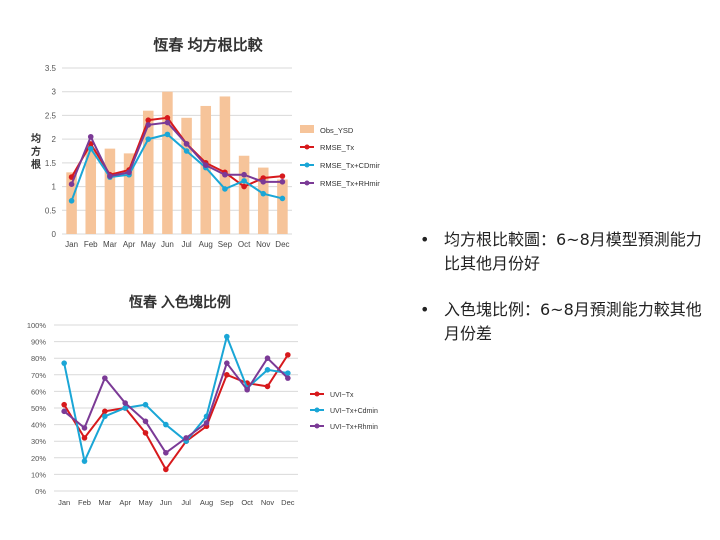 The height and width of the screenshot is (540, 720). I want to click on y-tick-label: 30%, so click(38, 441).